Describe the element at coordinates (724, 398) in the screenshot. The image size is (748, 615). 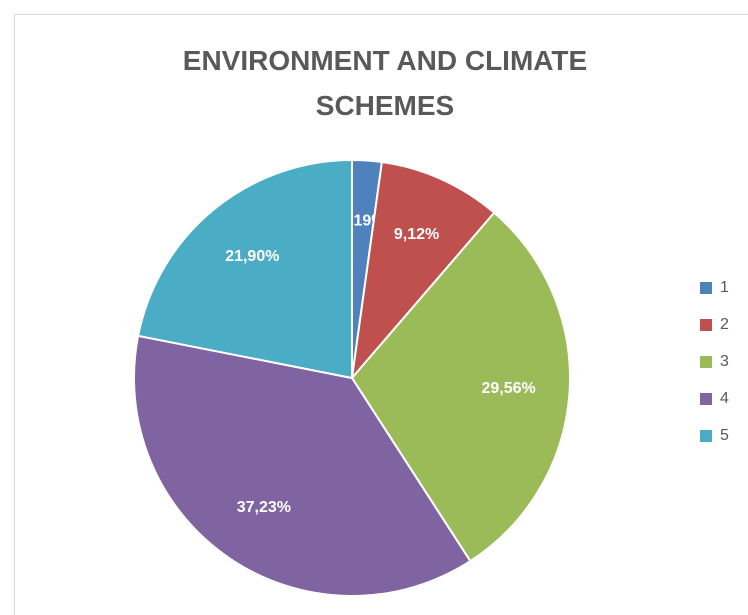
I see `legend-label: 4` at that location.